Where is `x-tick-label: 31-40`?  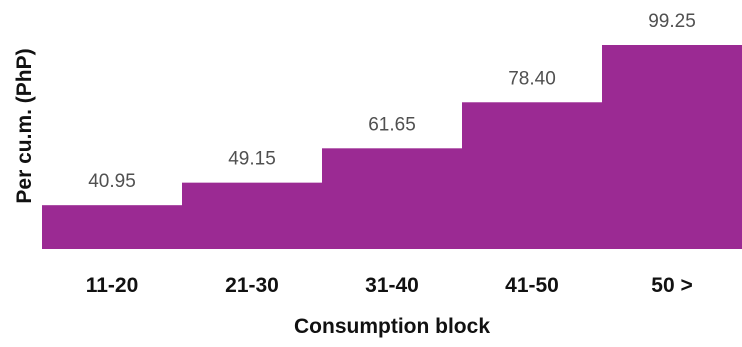
x-tick-label: 31-40 is located at coordinates (392, 285).